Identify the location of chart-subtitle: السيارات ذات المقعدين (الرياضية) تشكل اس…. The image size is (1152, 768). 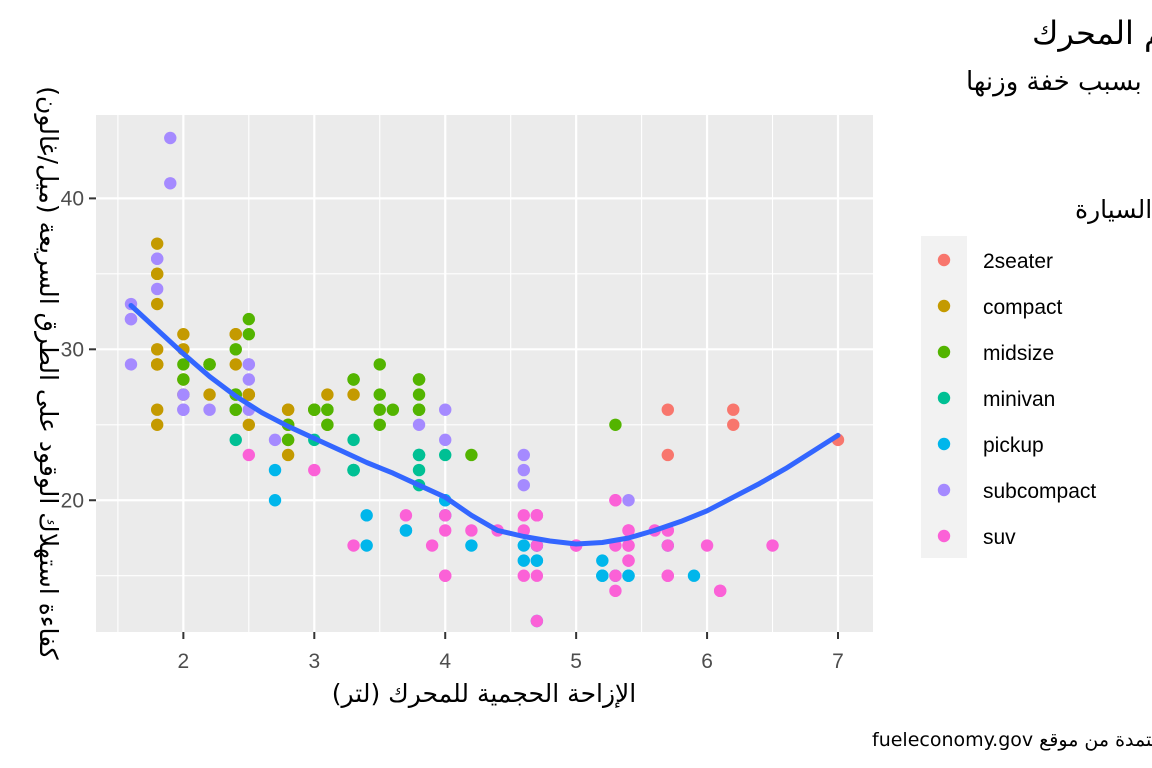
(1059, 82).